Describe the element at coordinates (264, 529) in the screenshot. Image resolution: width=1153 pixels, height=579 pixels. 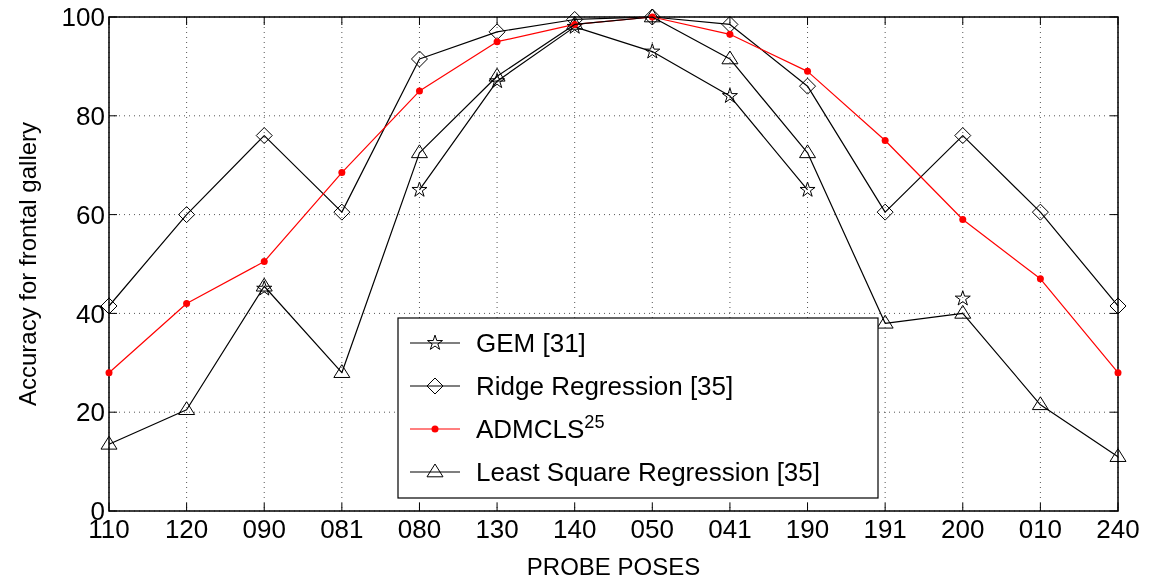
I see `x-tick-label: 090` at that location.